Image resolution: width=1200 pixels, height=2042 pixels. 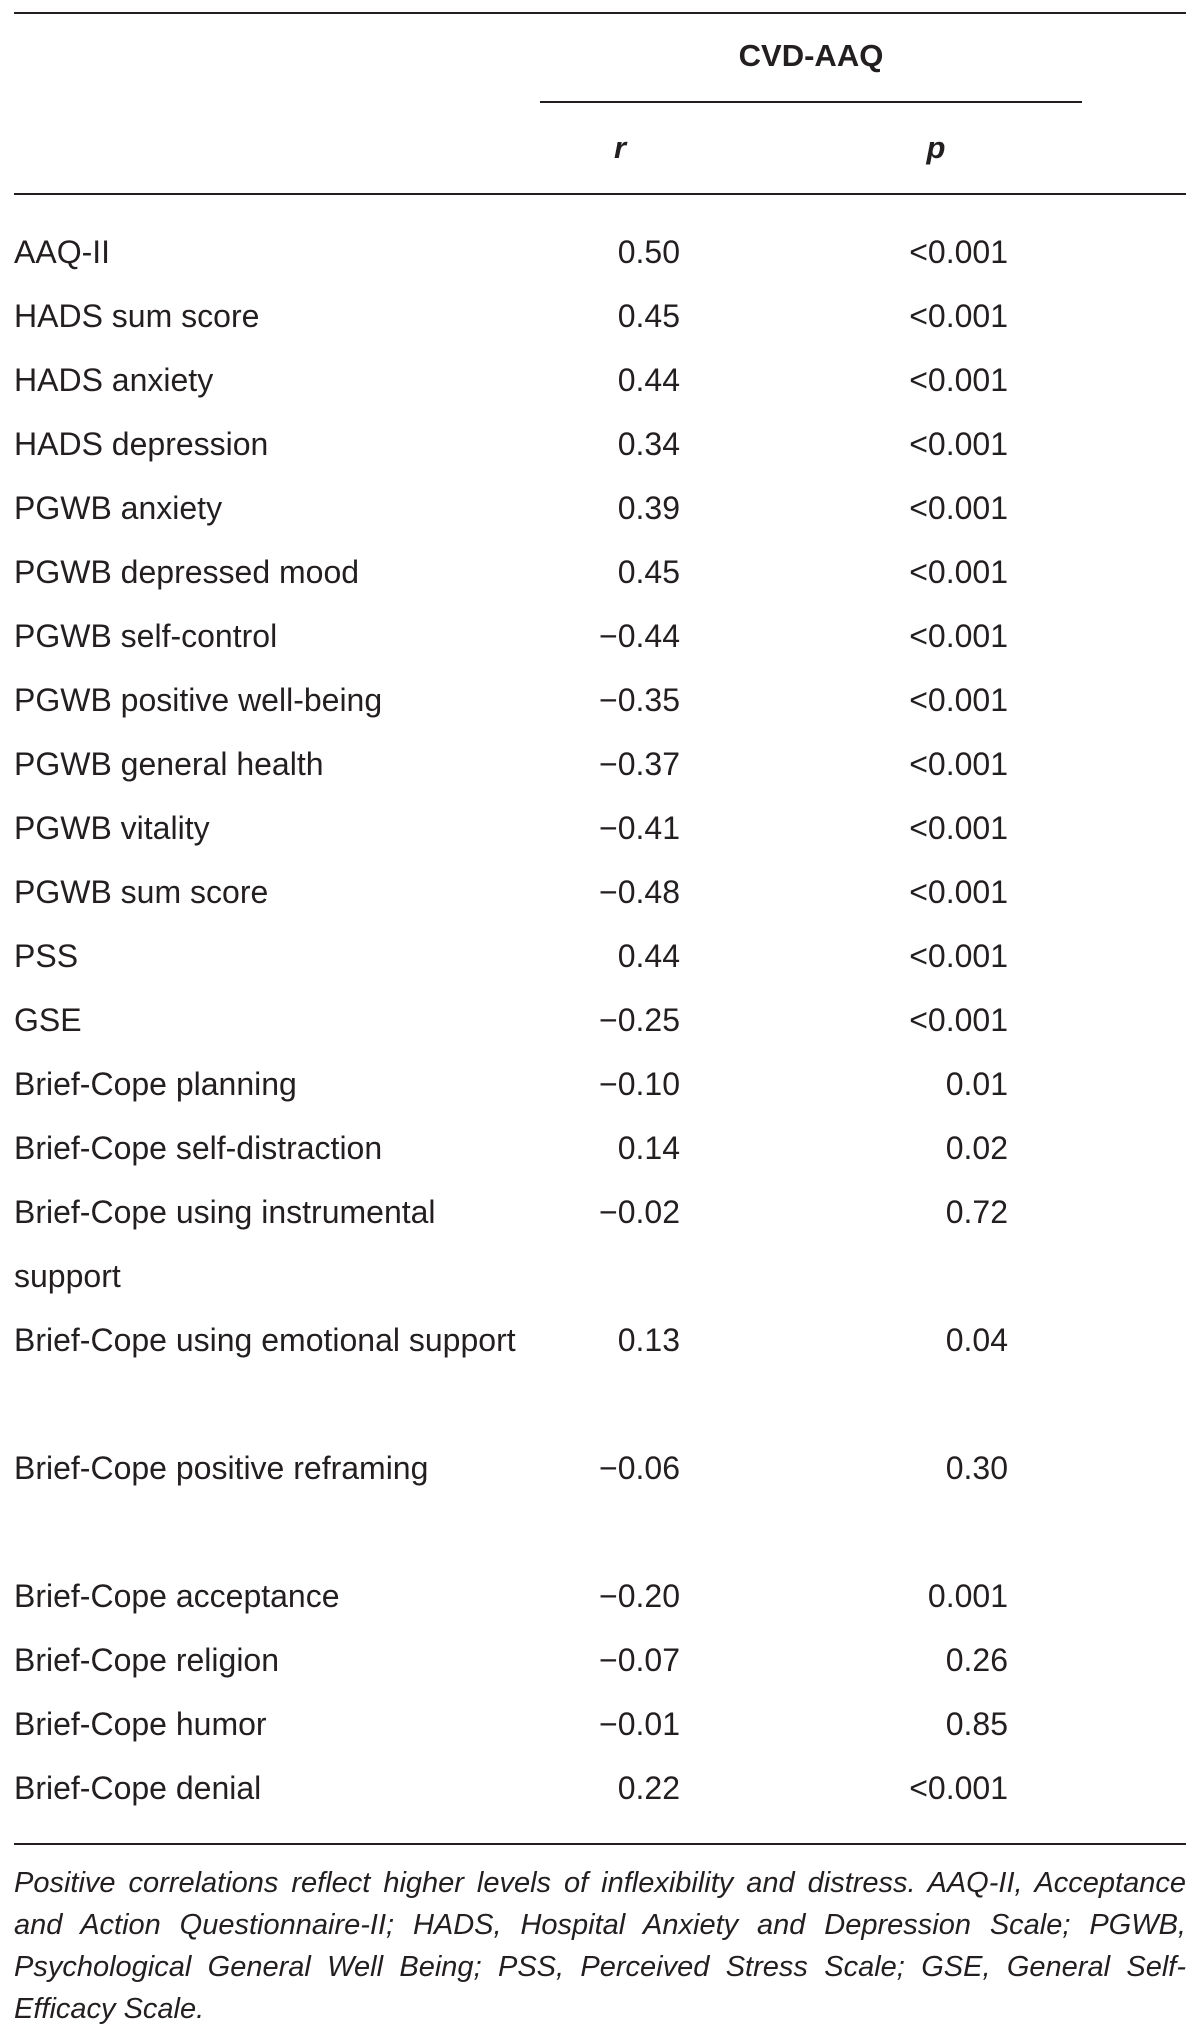 I want to click on cell-p: 0.26, so click(x=976, y=1660).